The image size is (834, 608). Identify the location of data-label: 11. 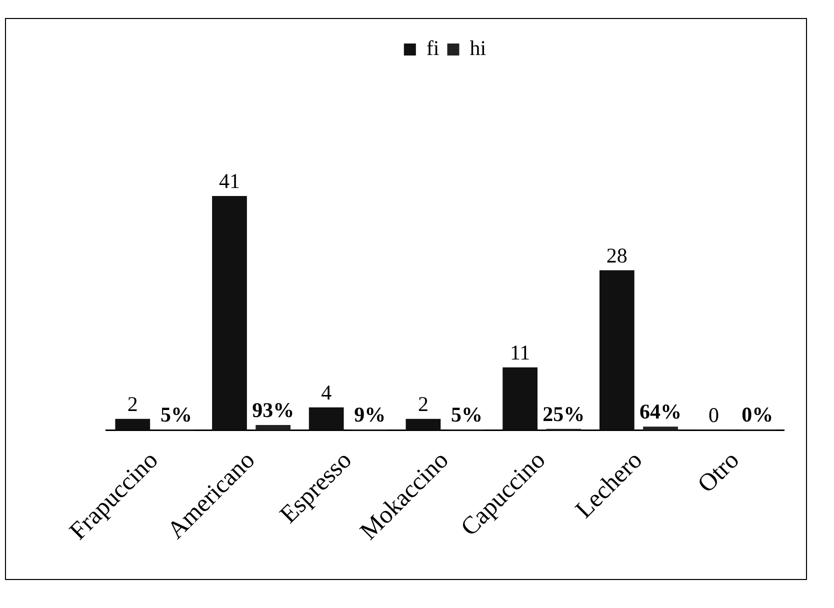
(520, 352).